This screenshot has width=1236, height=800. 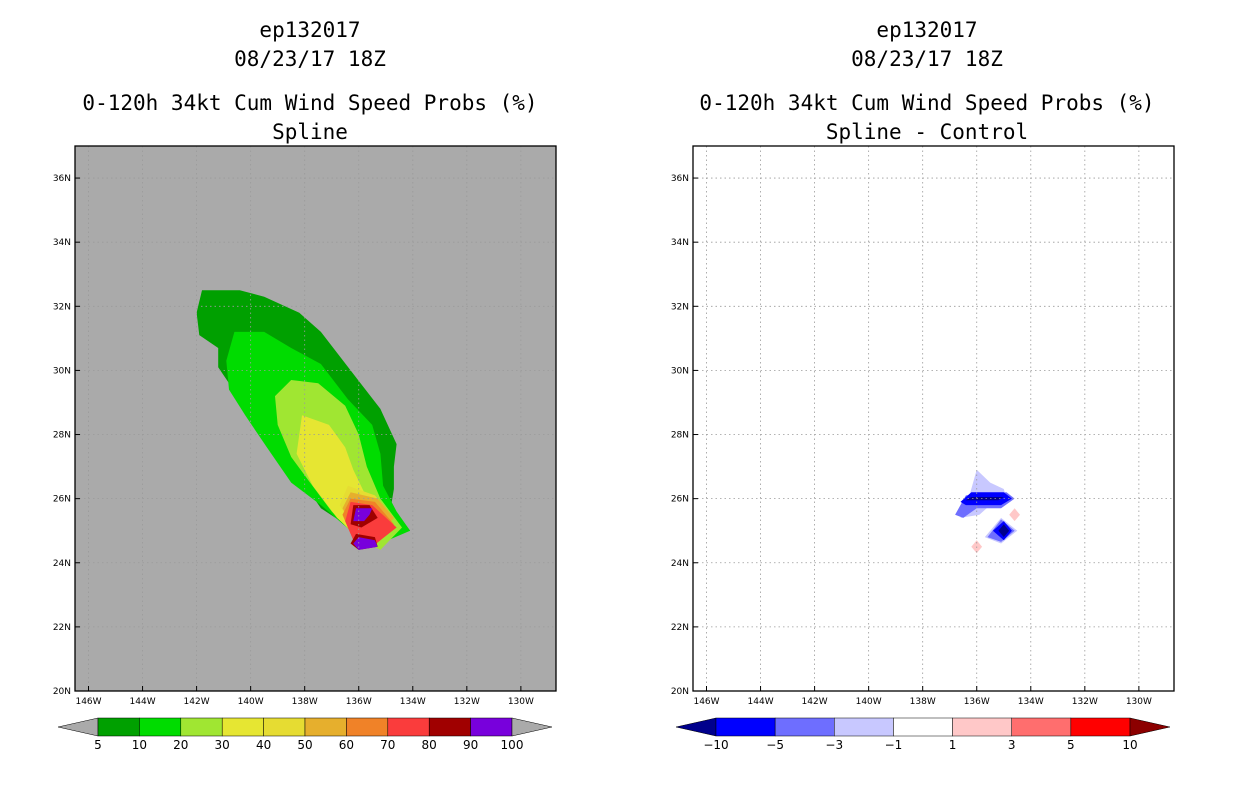 What do you see at coordinates (309, 30) in the screenshot?
I see `left-title-storm: ep132017` at bounding box center [309, 30].